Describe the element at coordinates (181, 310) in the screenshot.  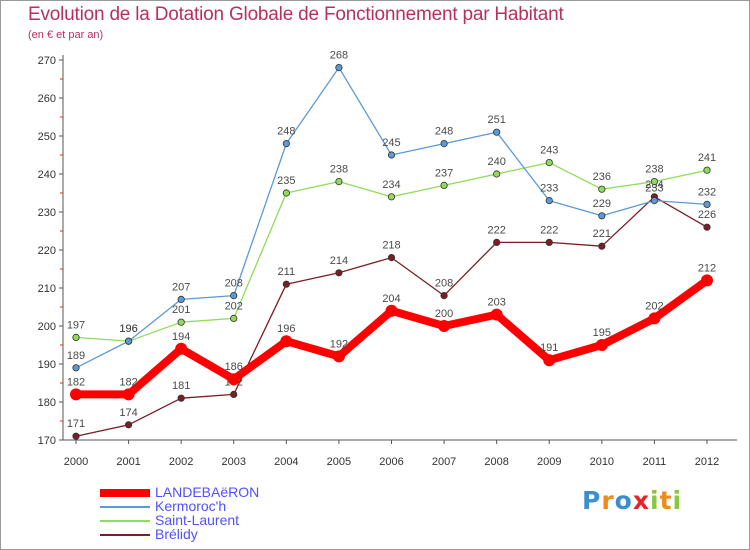
I see `data-label-saintlaurent: 201` at that location.